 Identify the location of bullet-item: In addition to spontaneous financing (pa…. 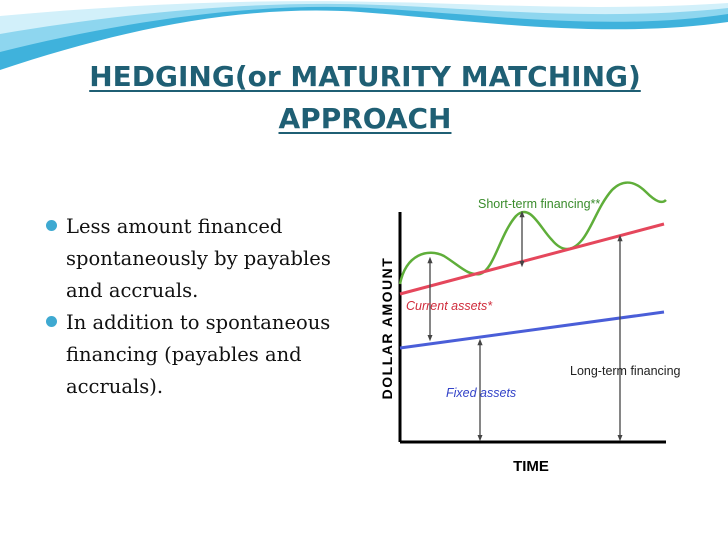
(196, 355).